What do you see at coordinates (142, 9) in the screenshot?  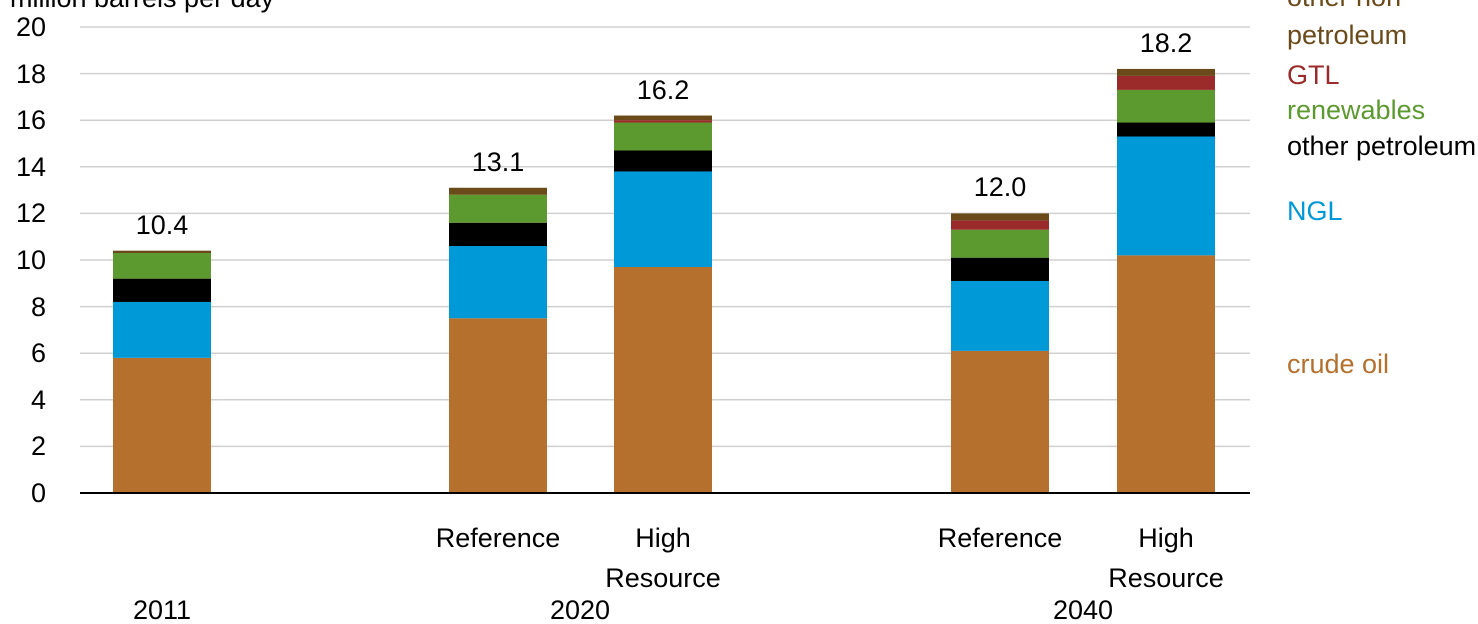 I see `axis-title: million barrels per day` at bounding box center [142, 9].